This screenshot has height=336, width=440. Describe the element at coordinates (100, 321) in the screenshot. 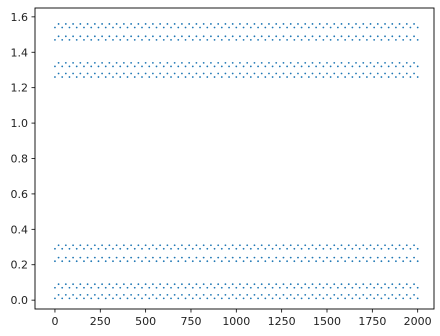

I see `x-tick-label: 250` at that location.